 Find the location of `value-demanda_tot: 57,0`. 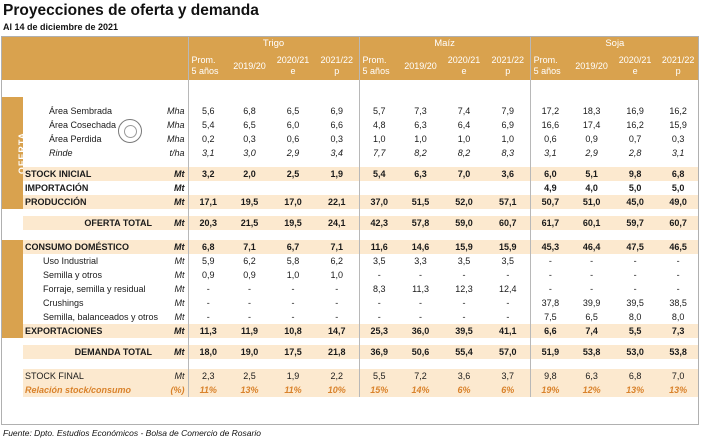

value-demanda_tot: 57,0 is located at coordinates (508, 352).